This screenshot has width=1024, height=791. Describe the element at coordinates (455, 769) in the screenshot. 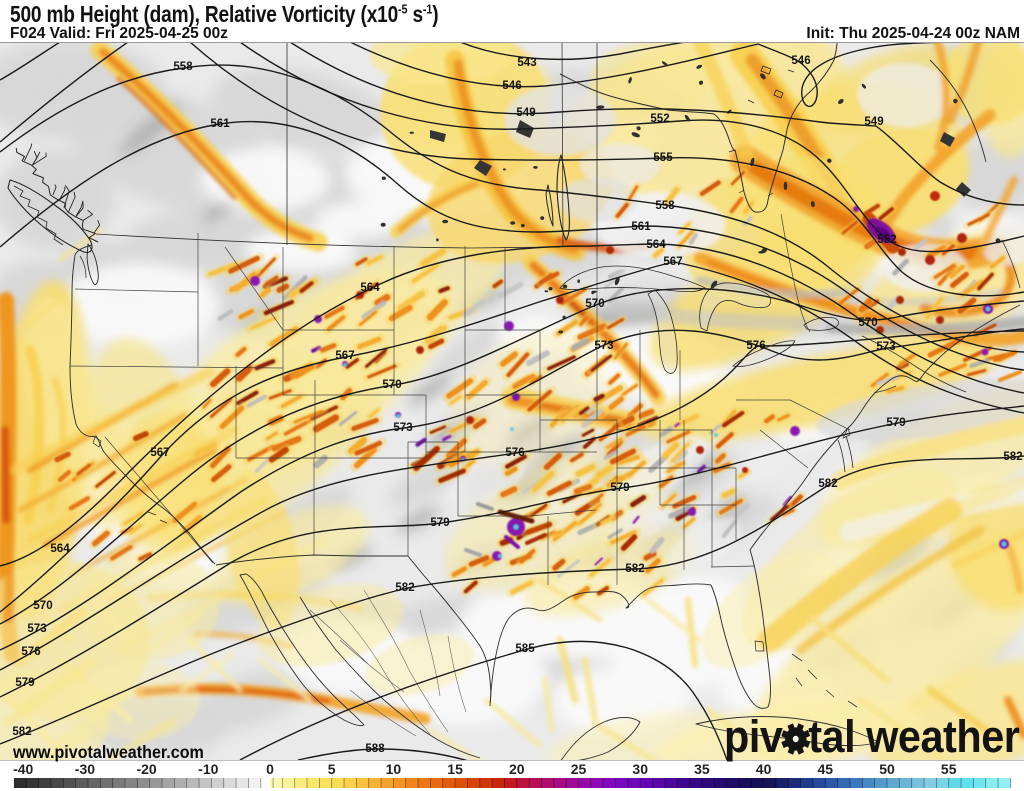

I see `svg-text: 15` at that location.